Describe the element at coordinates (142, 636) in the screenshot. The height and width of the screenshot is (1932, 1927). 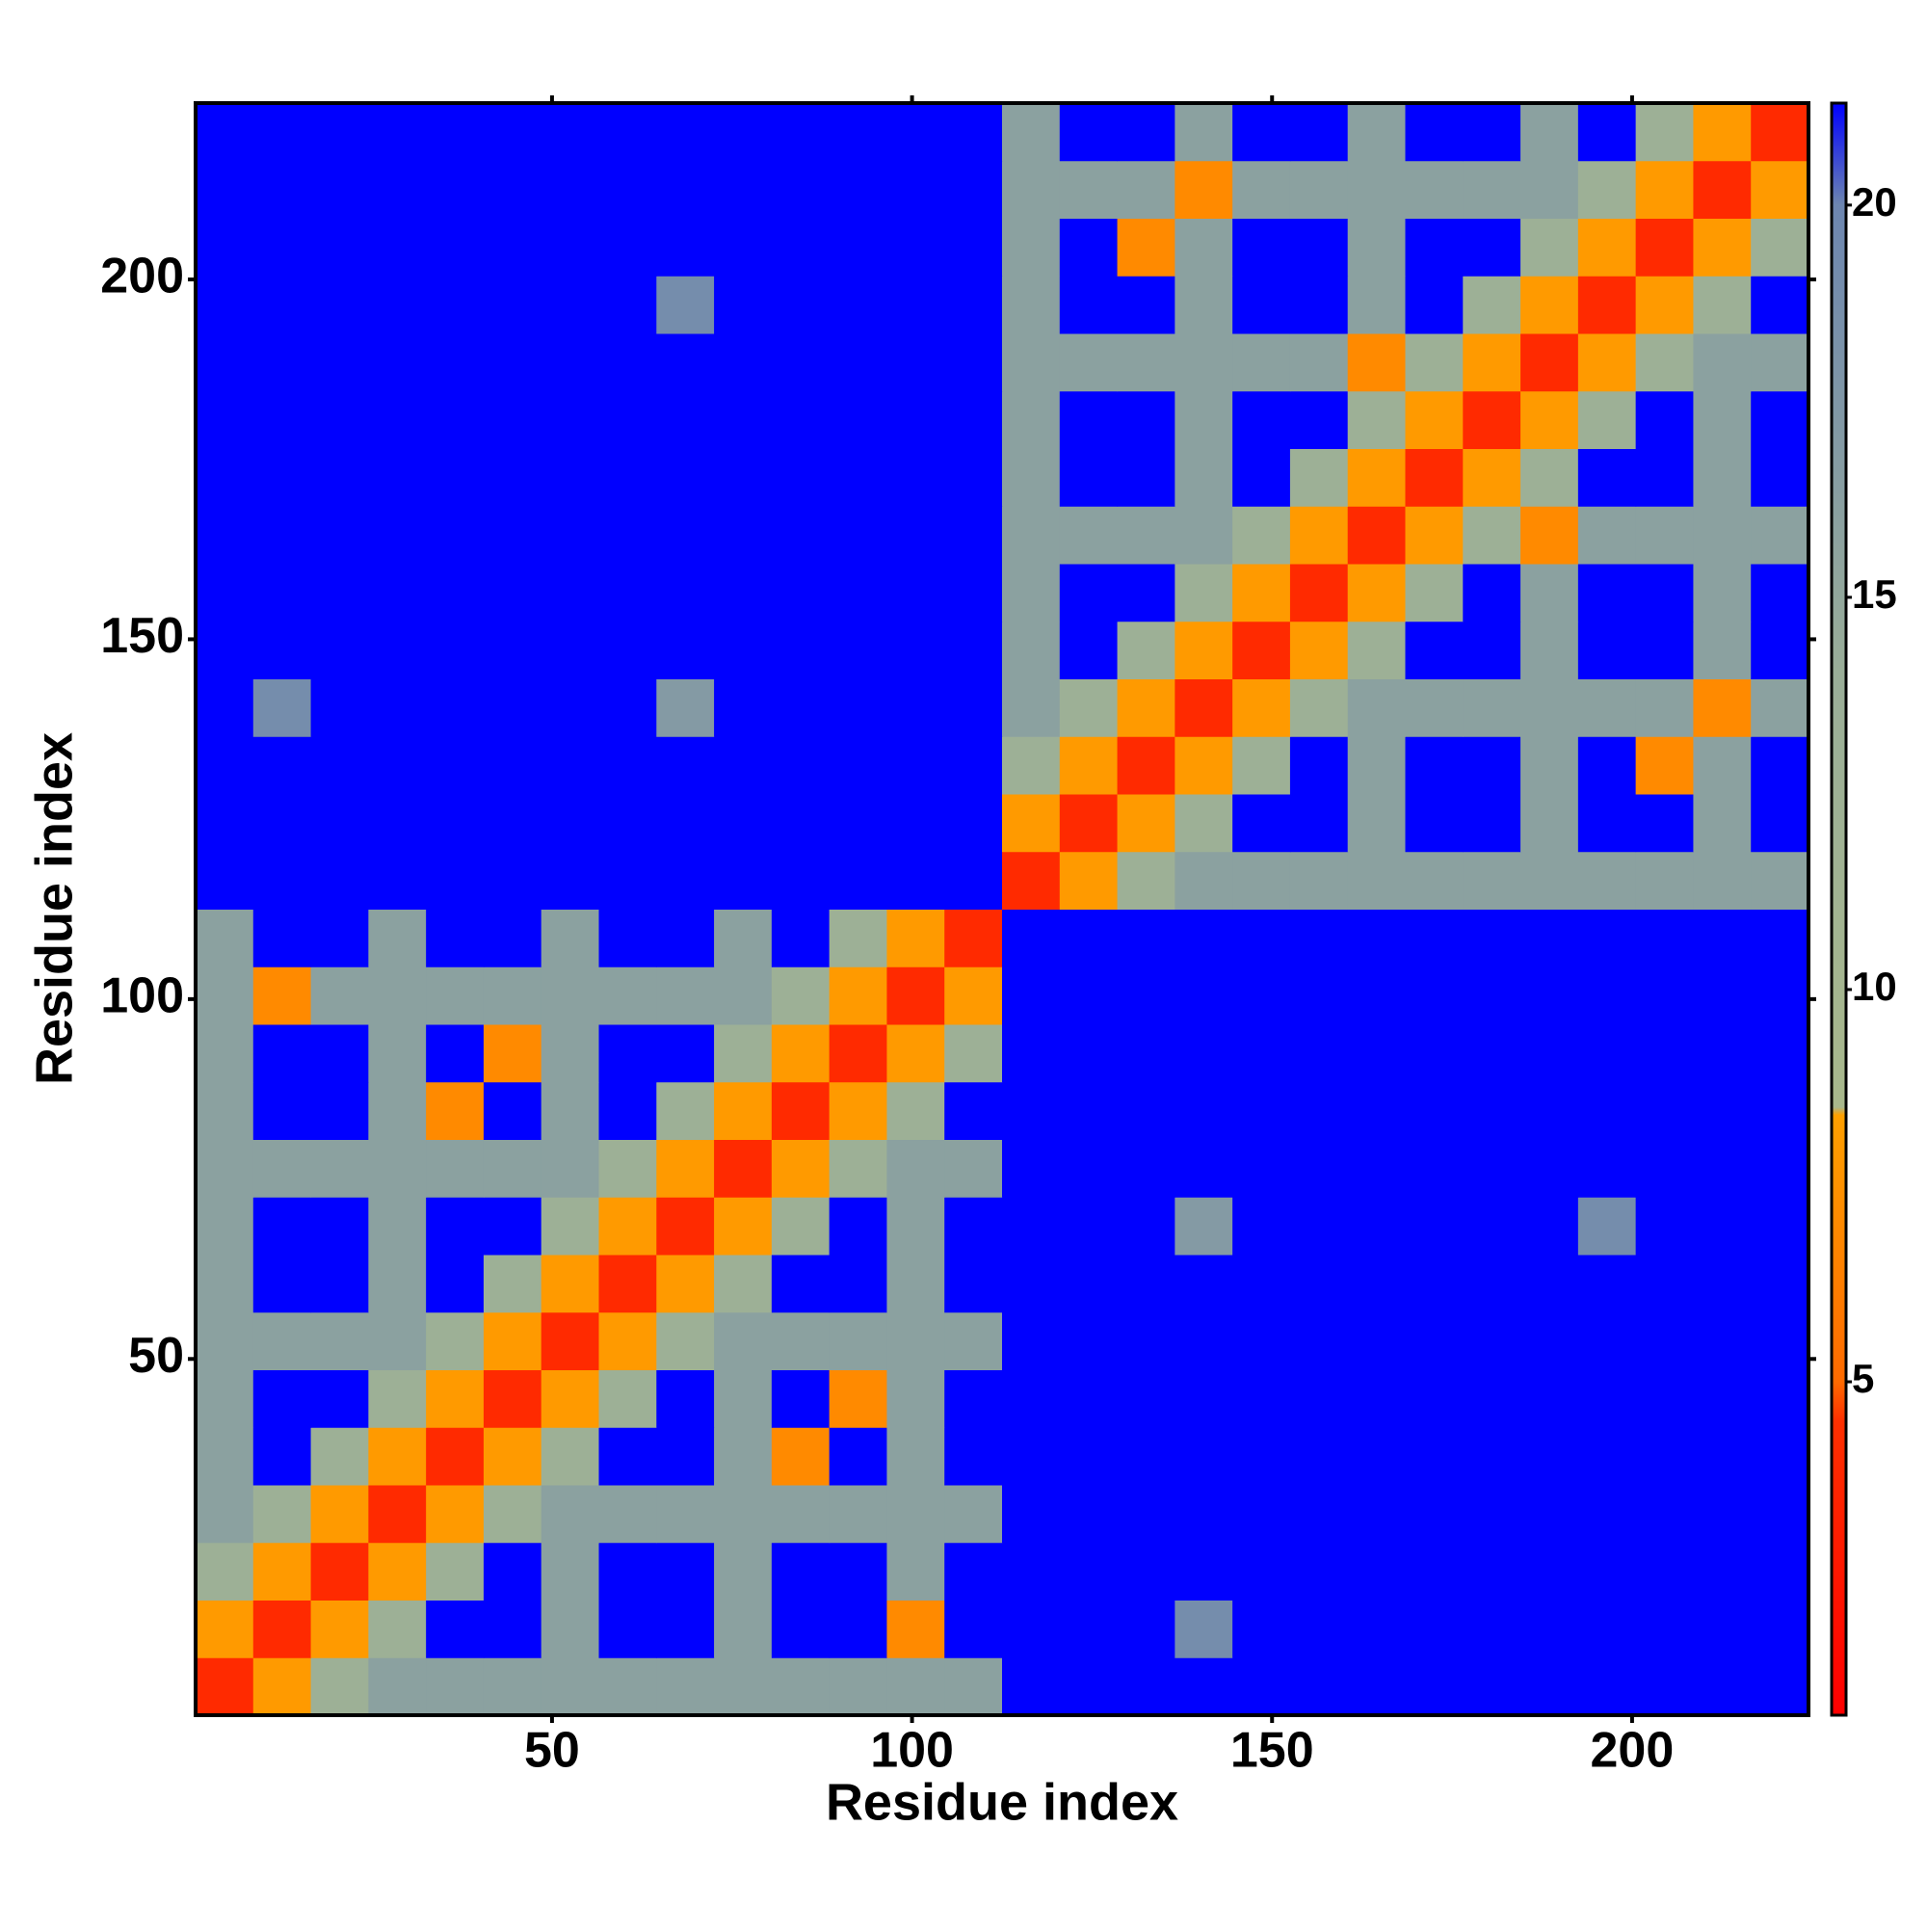
I see `y-tick-label: 150` at that location.